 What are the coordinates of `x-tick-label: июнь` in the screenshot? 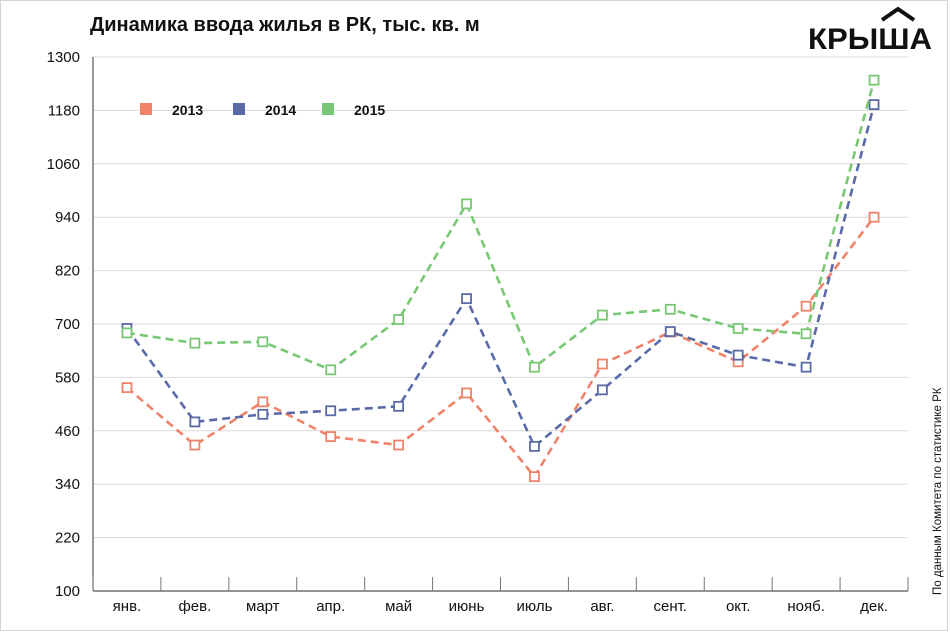 It's located at (467, 606).